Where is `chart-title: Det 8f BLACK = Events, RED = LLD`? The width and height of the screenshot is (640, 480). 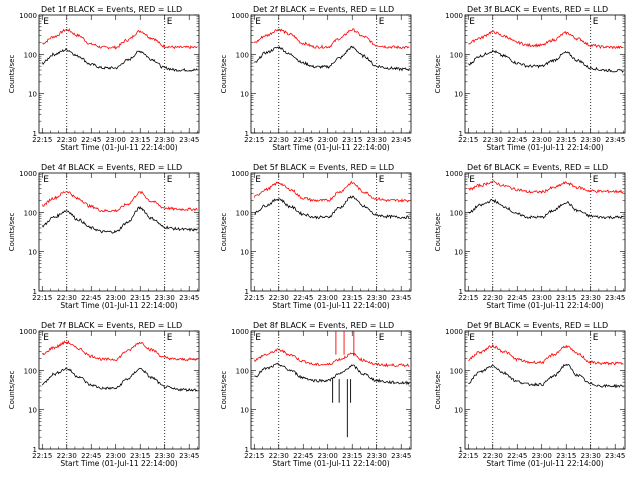 chart-title: Det 8f BLACK = Events, RED = LLD is located at coordinates (323, 325).